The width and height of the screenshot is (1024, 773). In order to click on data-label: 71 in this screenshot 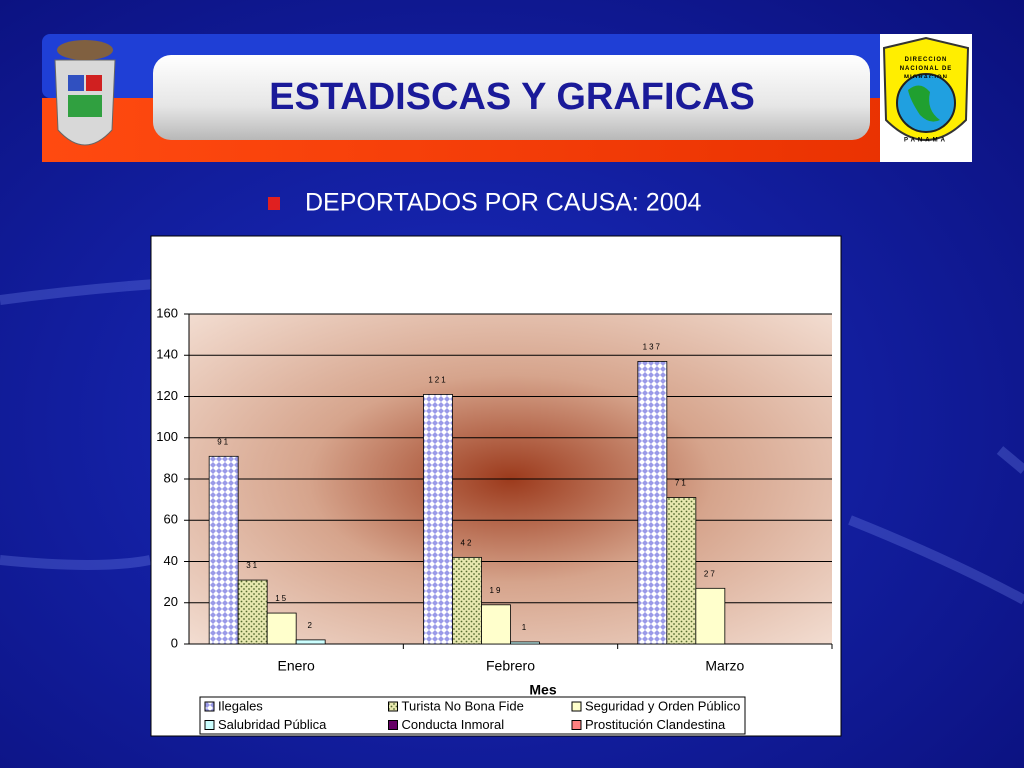, I will do `click(681, 483)`.